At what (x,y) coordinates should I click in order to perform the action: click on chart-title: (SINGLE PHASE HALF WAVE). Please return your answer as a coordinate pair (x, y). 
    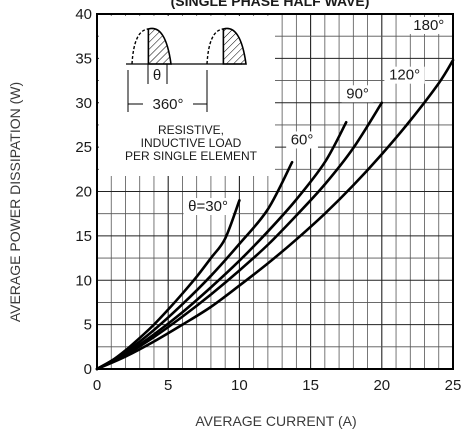
    Looking at the image, I should click on (270, 4).